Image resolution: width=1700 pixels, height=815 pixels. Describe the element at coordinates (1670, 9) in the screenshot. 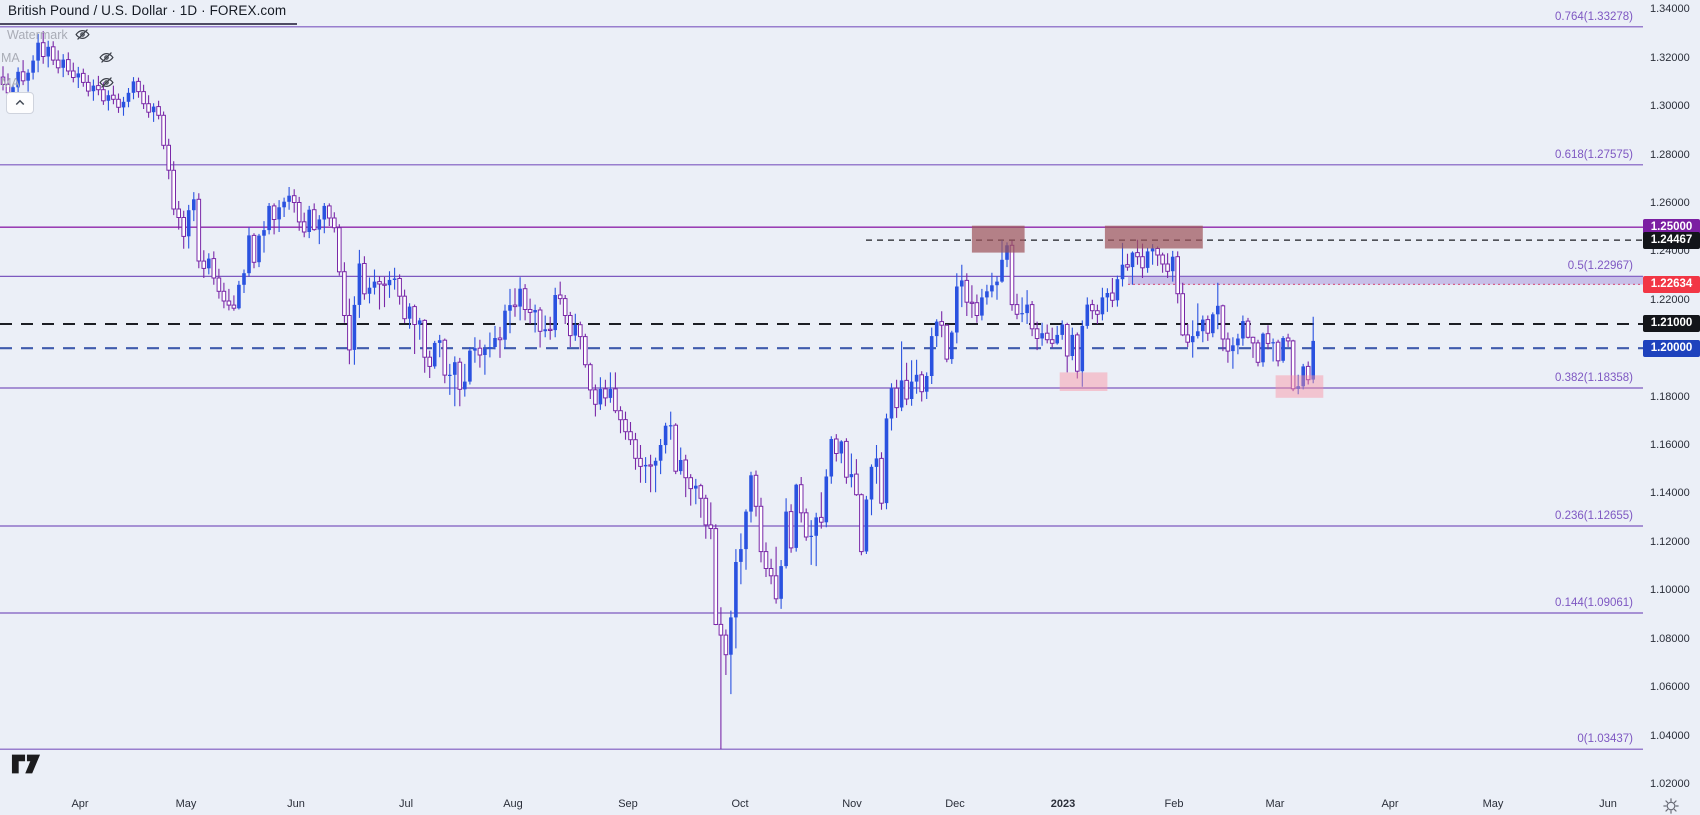

I see `price-tick-label: 1.34000` at that location.